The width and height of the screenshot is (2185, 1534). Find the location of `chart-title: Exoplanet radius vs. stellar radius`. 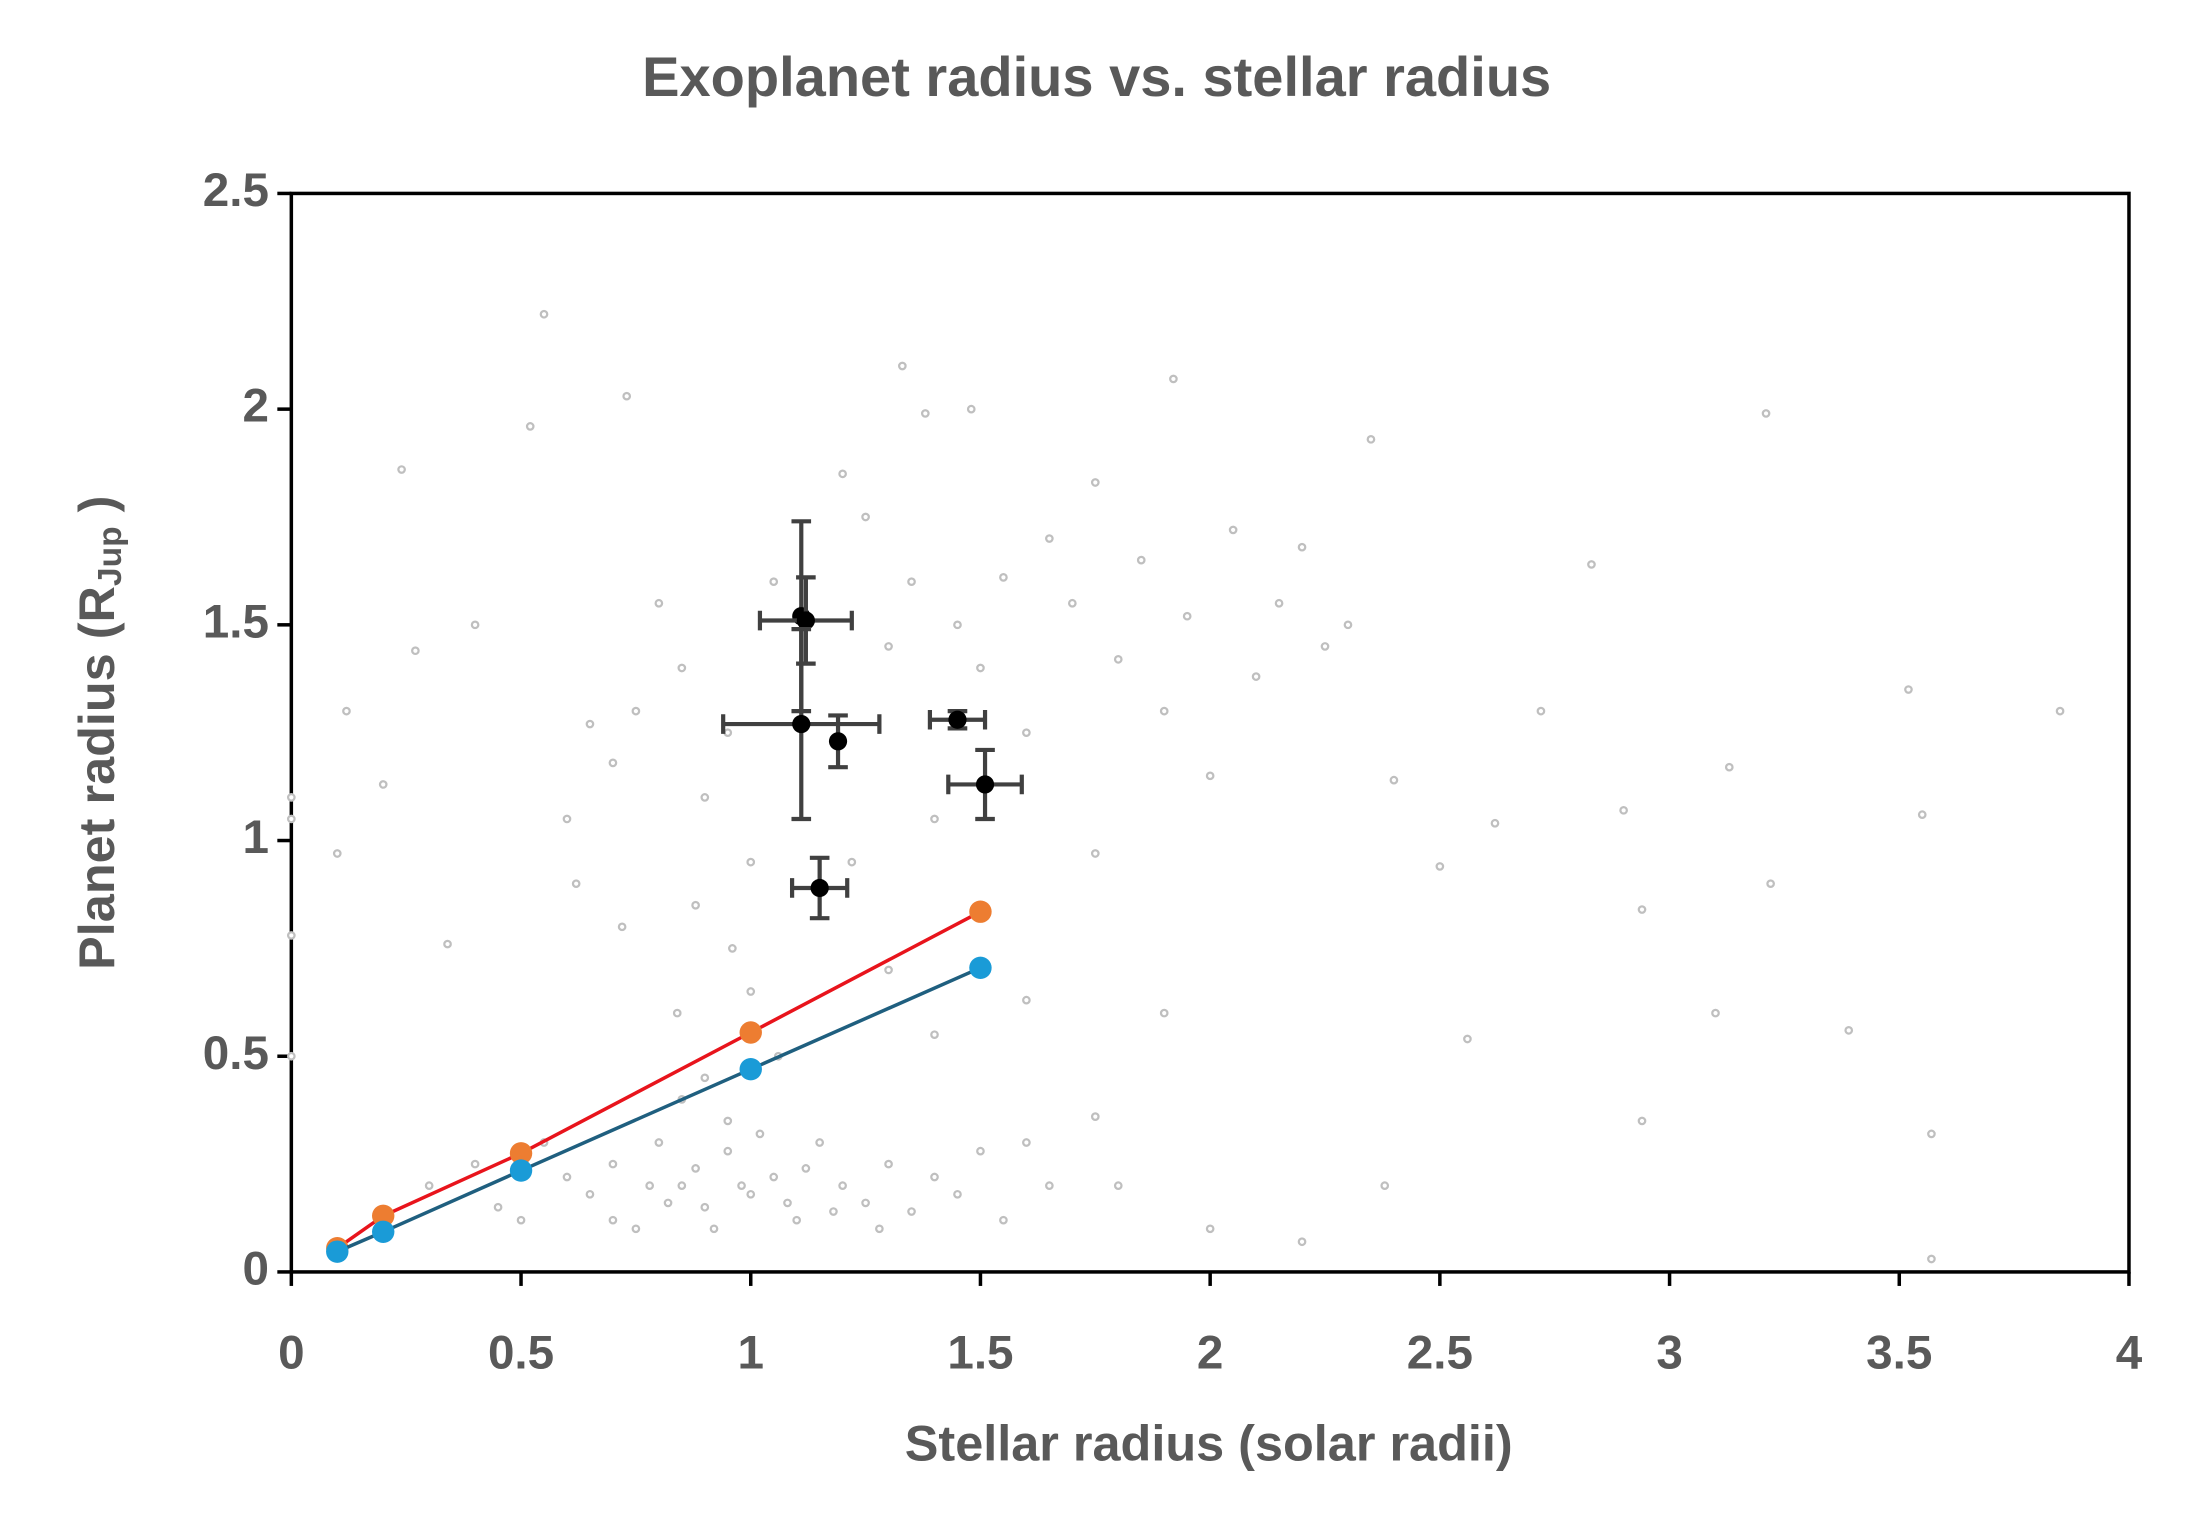

chart-title: Exoplanet radius vs. stellar radius is located at coordinates (1096, 76).